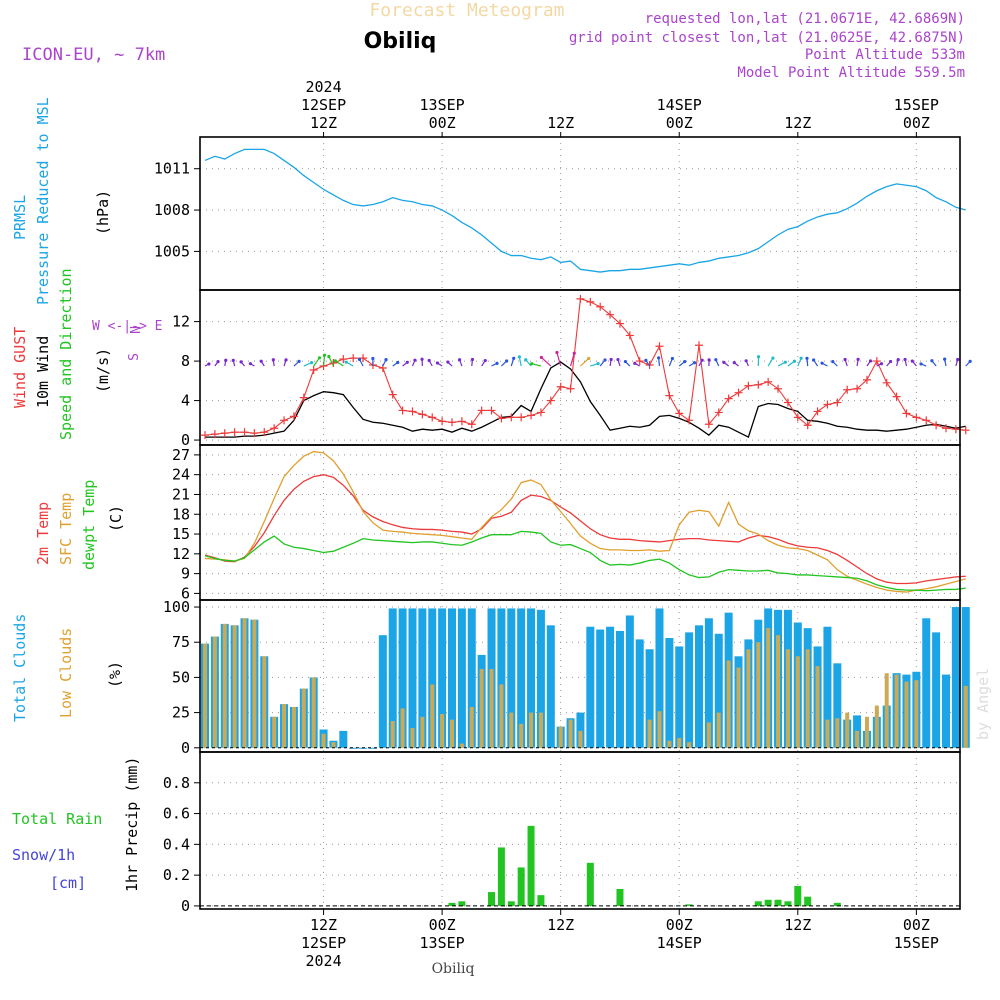 This screenshot has height=1000, width=1000. Describe the element at coordinates (181, 455) in the screenshot. I see `y-tick-label: 27` at that location.